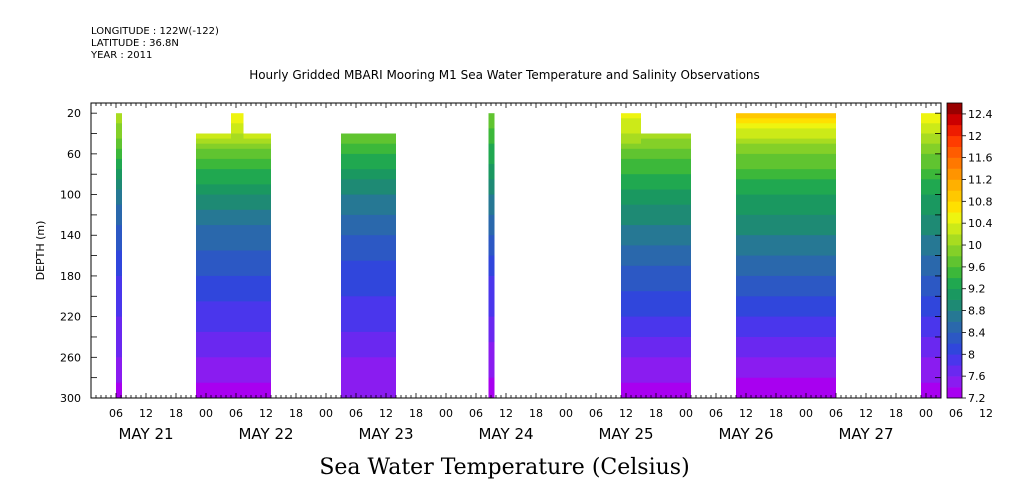  What do you see at coordinates (70, 357) in the screenshot?
I see `y-tick-label: 260` at bounding box center [70, 357].